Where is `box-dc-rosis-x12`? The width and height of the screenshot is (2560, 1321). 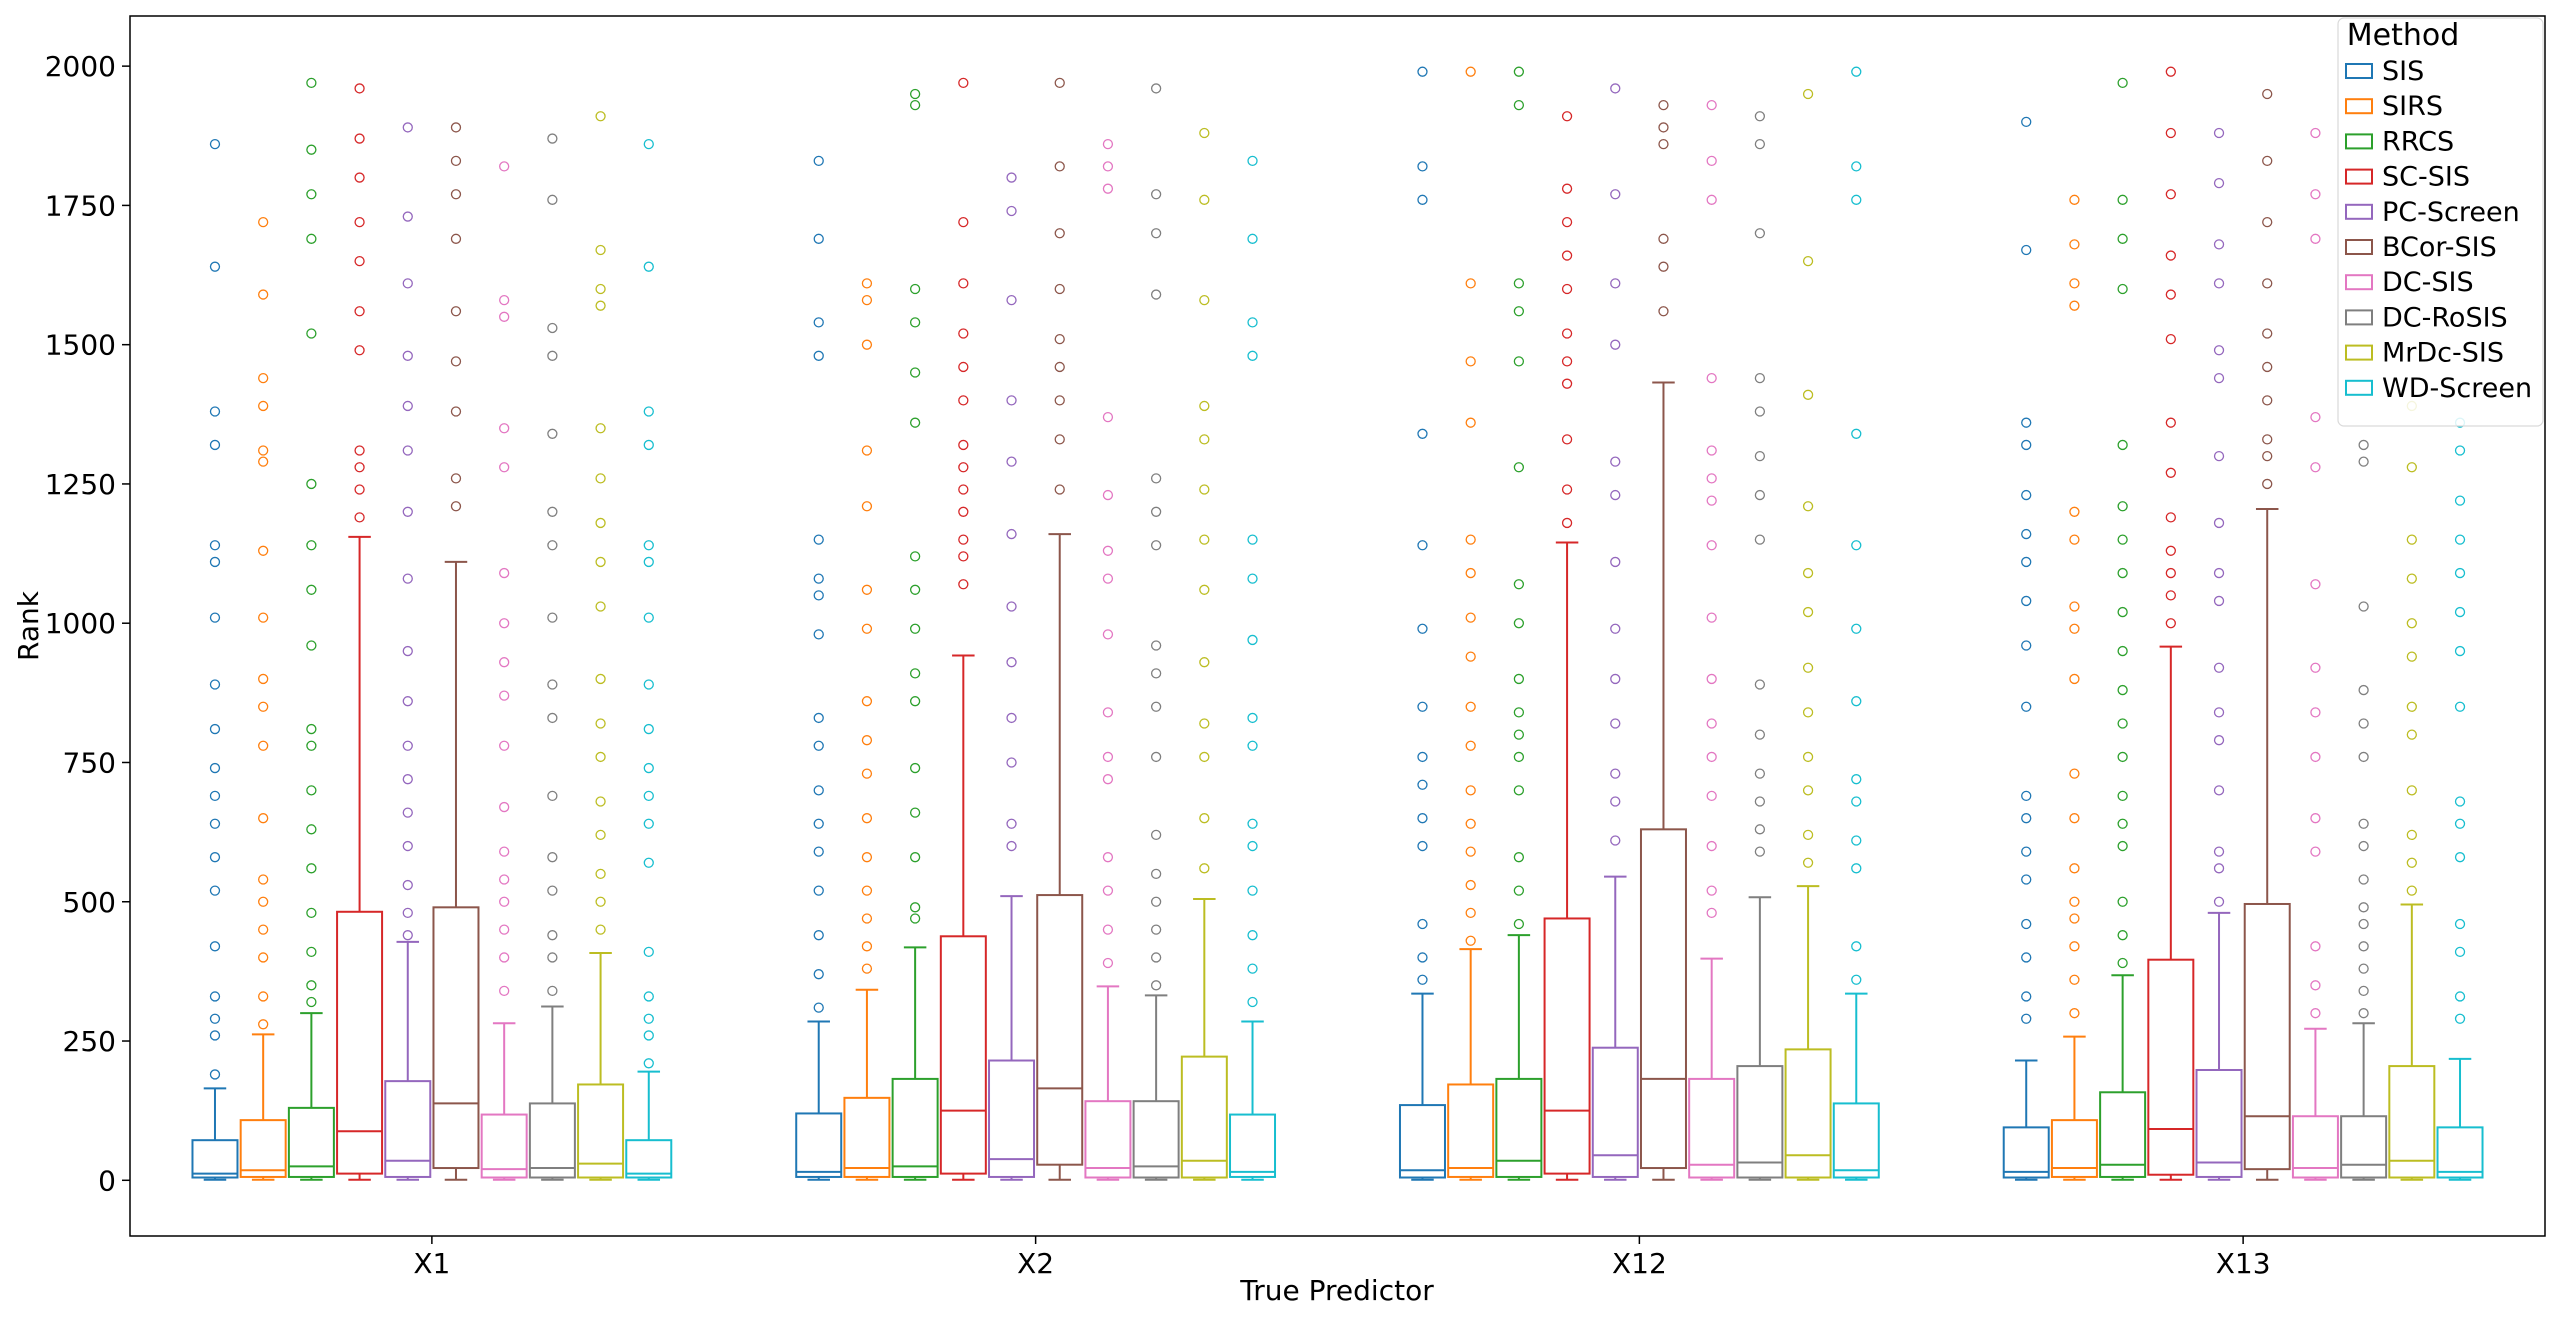
box-dc-rosis-x12 is located at coordinates (1760, 646).